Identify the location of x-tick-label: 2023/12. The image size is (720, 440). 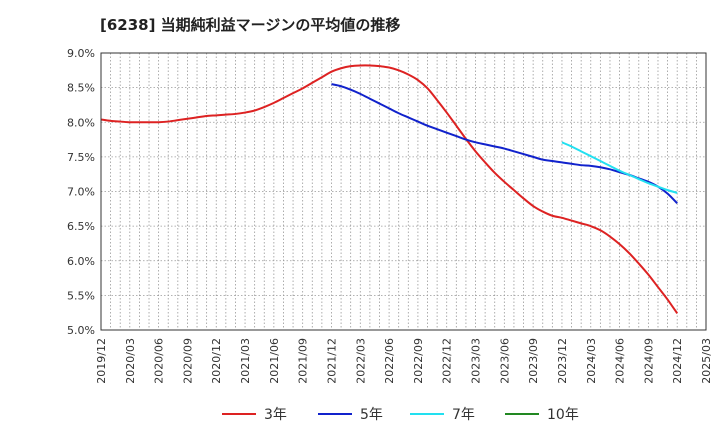
(562, 361).